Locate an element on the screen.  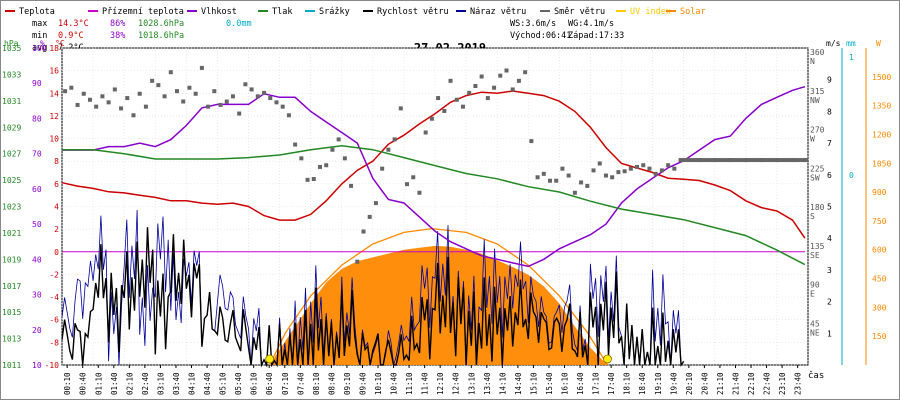
pressure-tick: 1021 is located at coordinates (11, 233).